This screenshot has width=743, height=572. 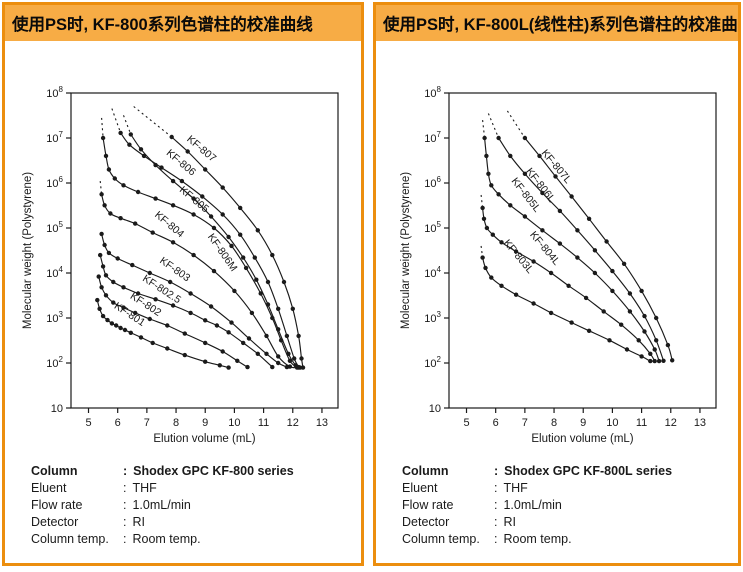 I want to click on y-tick-label: 10⁸, so click(x=432, y=92).